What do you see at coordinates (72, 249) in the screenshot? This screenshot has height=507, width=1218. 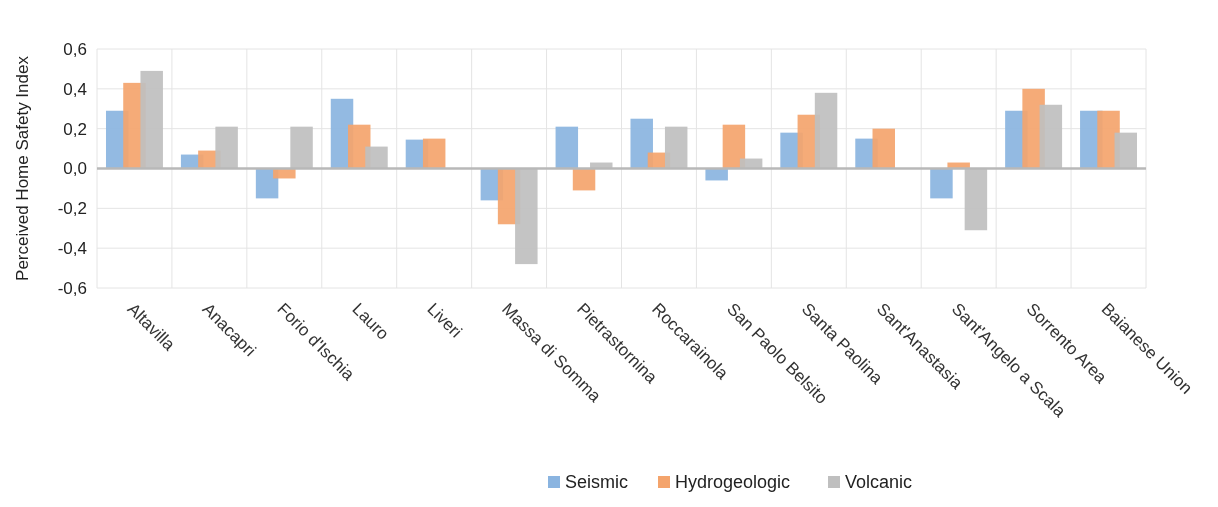 I see `y-tick-label: -0,4` at bounding box center [72, 249].